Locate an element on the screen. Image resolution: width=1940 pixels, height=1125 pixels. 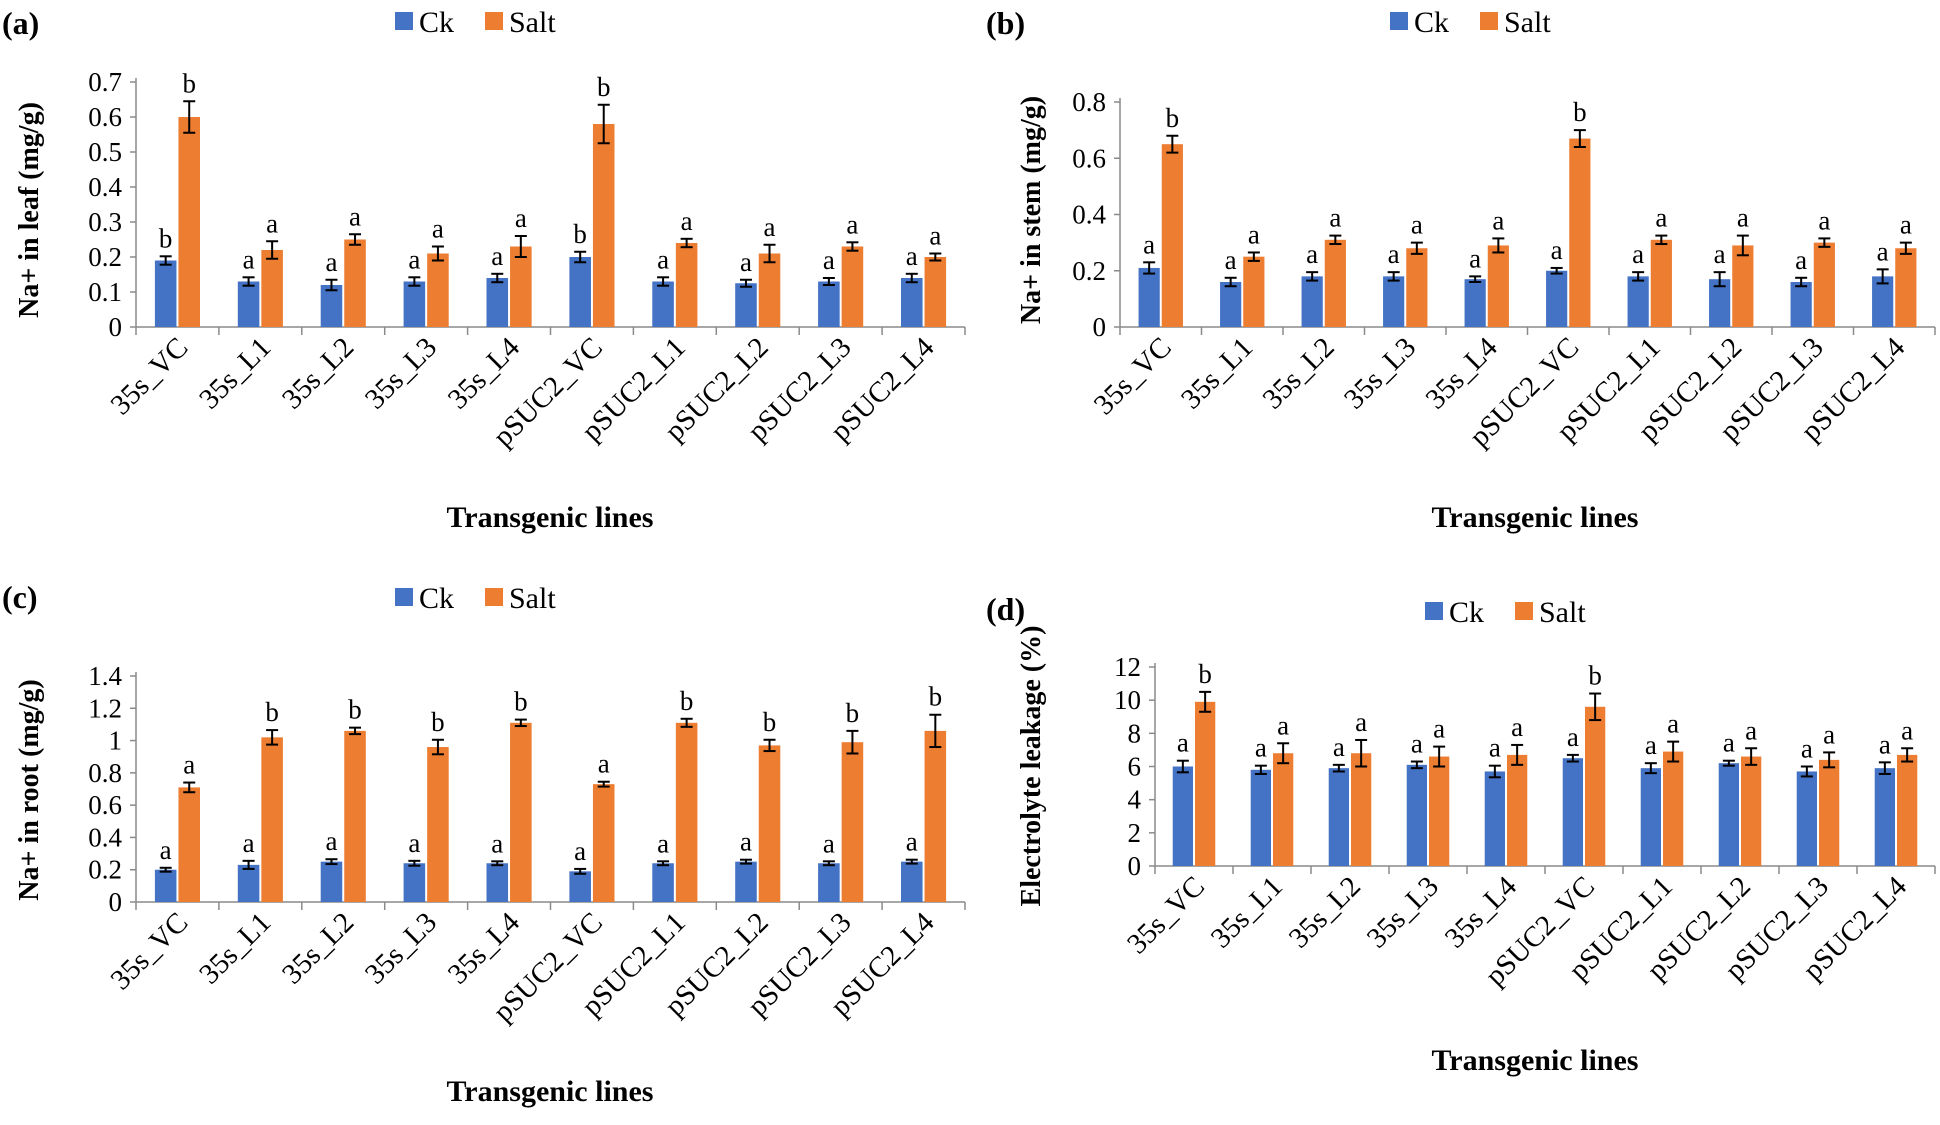
panel-label: (a) is located at coordinates (20, 23).